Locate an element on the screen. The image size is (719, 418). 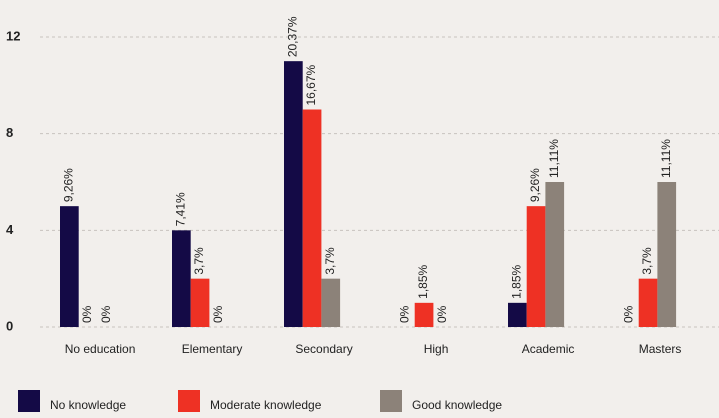
legend-label: No knowledge is located at coordinates (88, 405).